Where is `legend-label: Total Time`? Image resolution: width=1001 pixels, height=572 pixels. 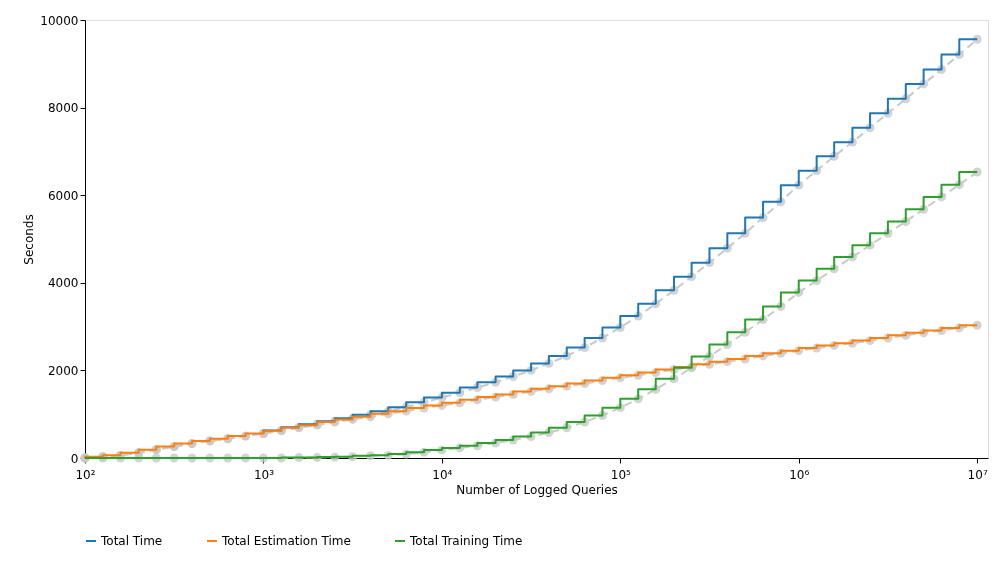
legend-label: Total Time is located at coordinates (131, 541).